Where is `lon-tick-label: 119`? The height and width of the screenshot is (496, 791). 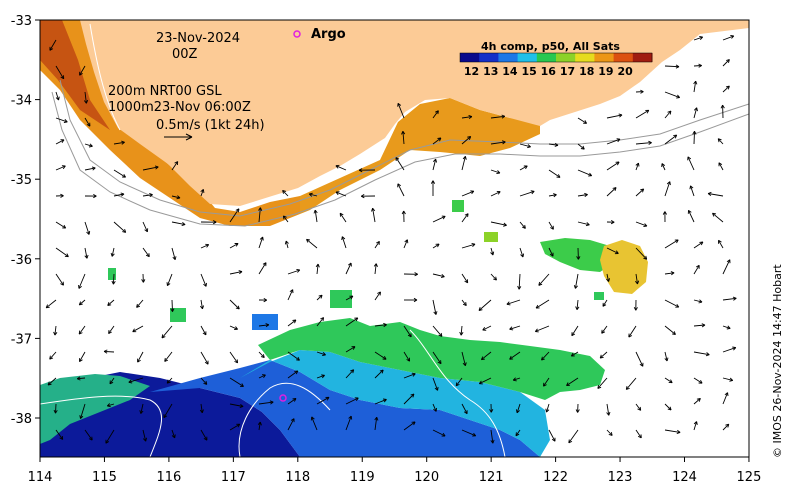 lon-tick-label: 119 is located at coordinates (362, 477).